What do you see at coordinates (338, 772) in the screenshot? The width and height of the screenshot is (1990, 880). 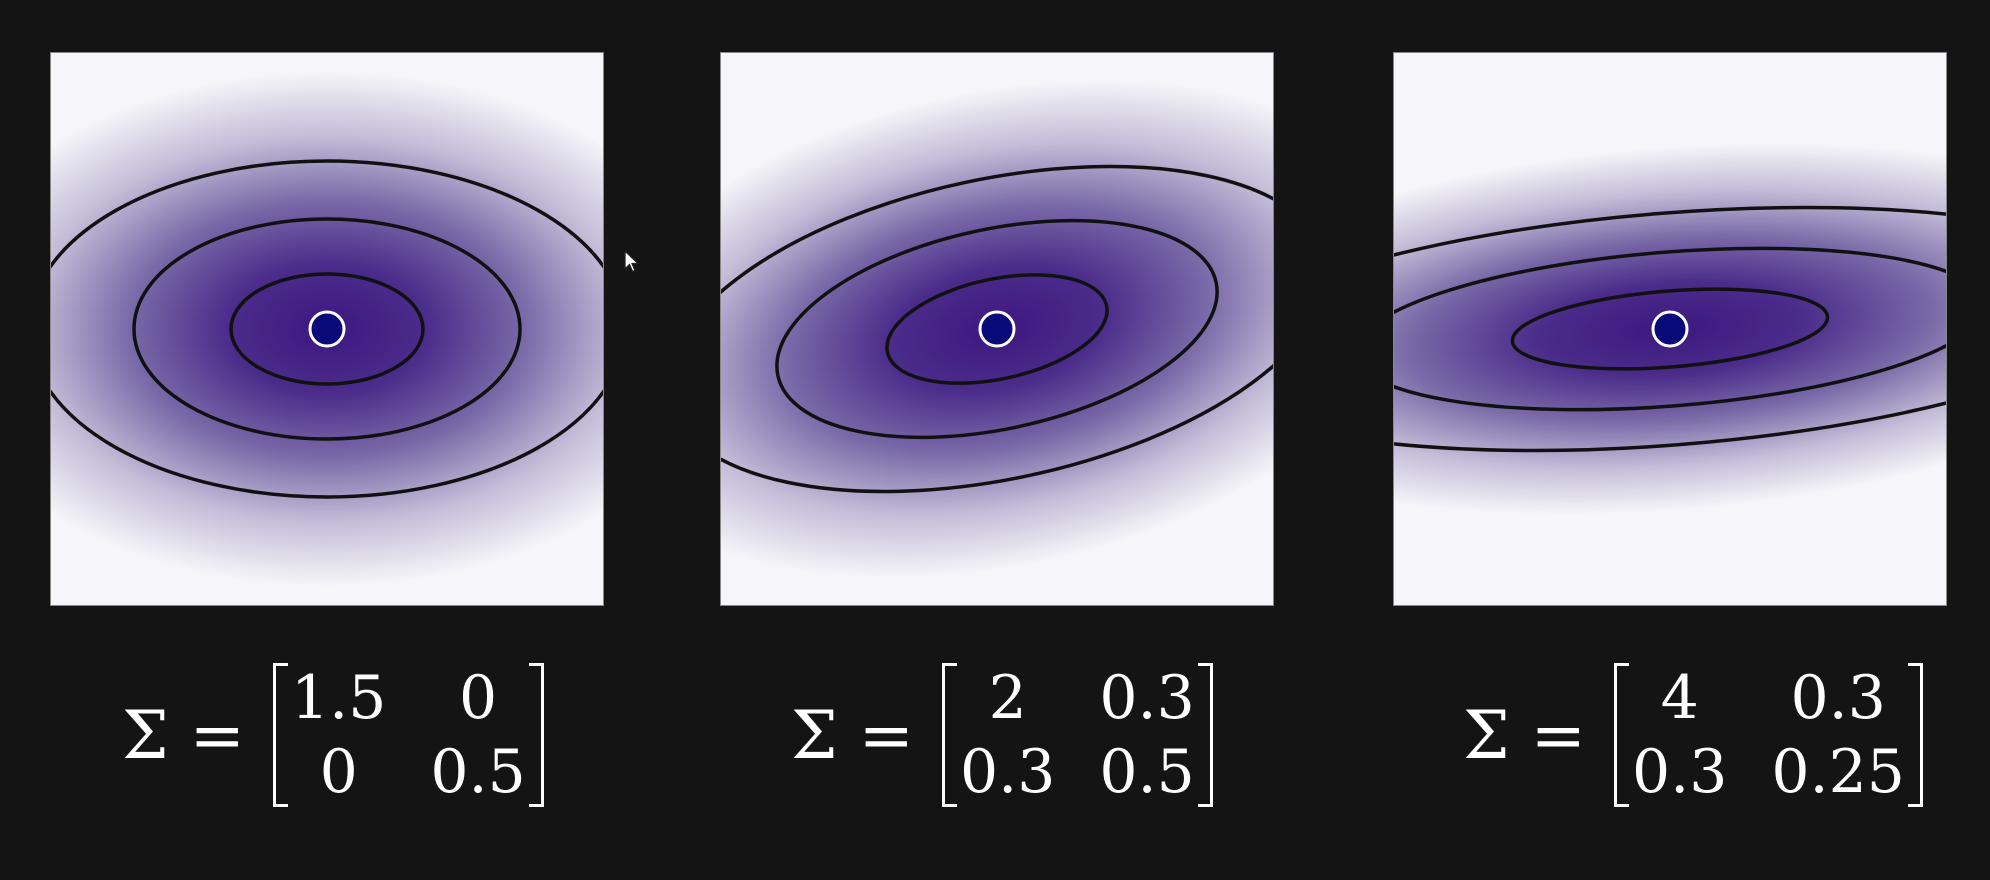 I see `matrix-cell-1-21: 0` at bounding box center [338, 772].